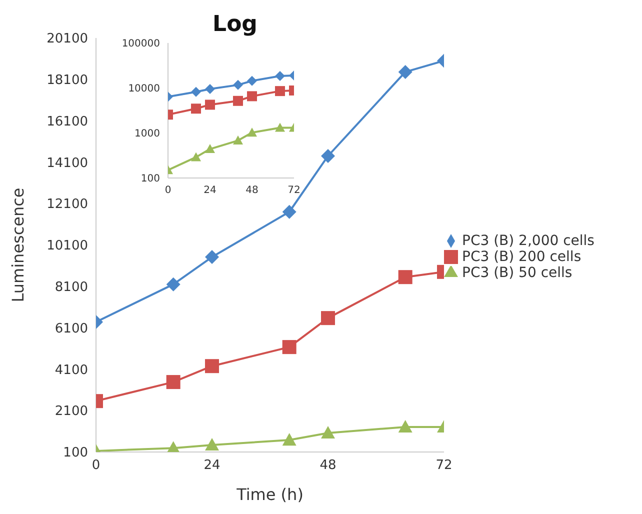  Describe the element at coordinates (67, 246) in the screenshot. I see `y-tick-label: 10100` at that location.